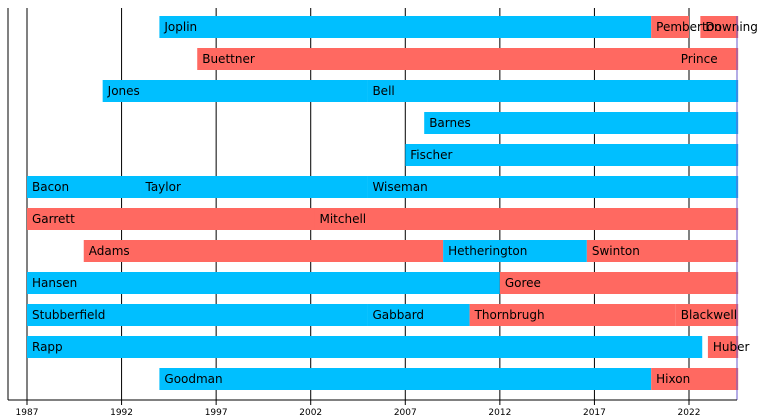 This screenshot has width=775, height=420. Describe the element at coordinates (689, 413) in the screenshot. I see `x-tick-label: 2022` at that location.